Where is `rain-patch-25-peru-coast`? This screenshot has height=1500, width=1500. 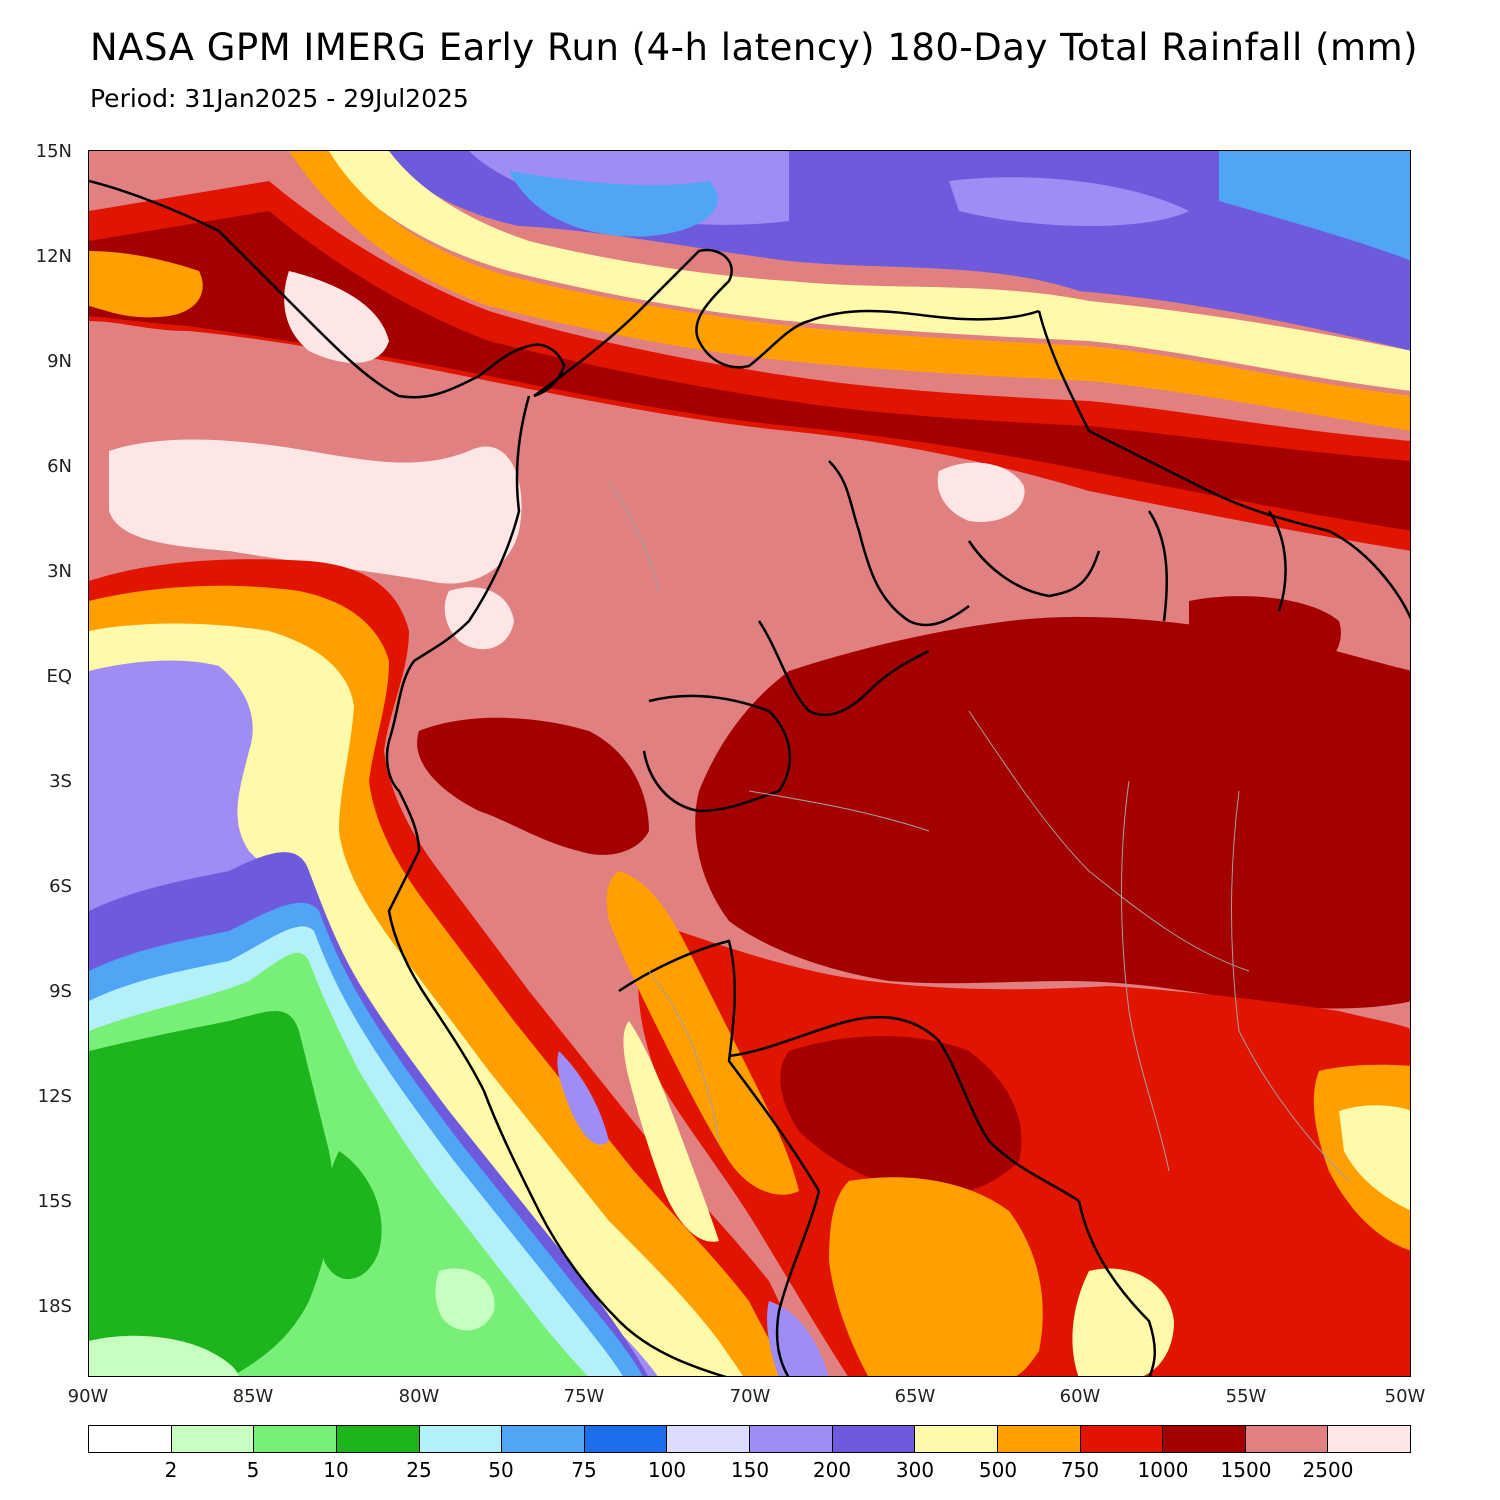 rain-patch-25-peru-coast is located at coordinates (352, 1215).